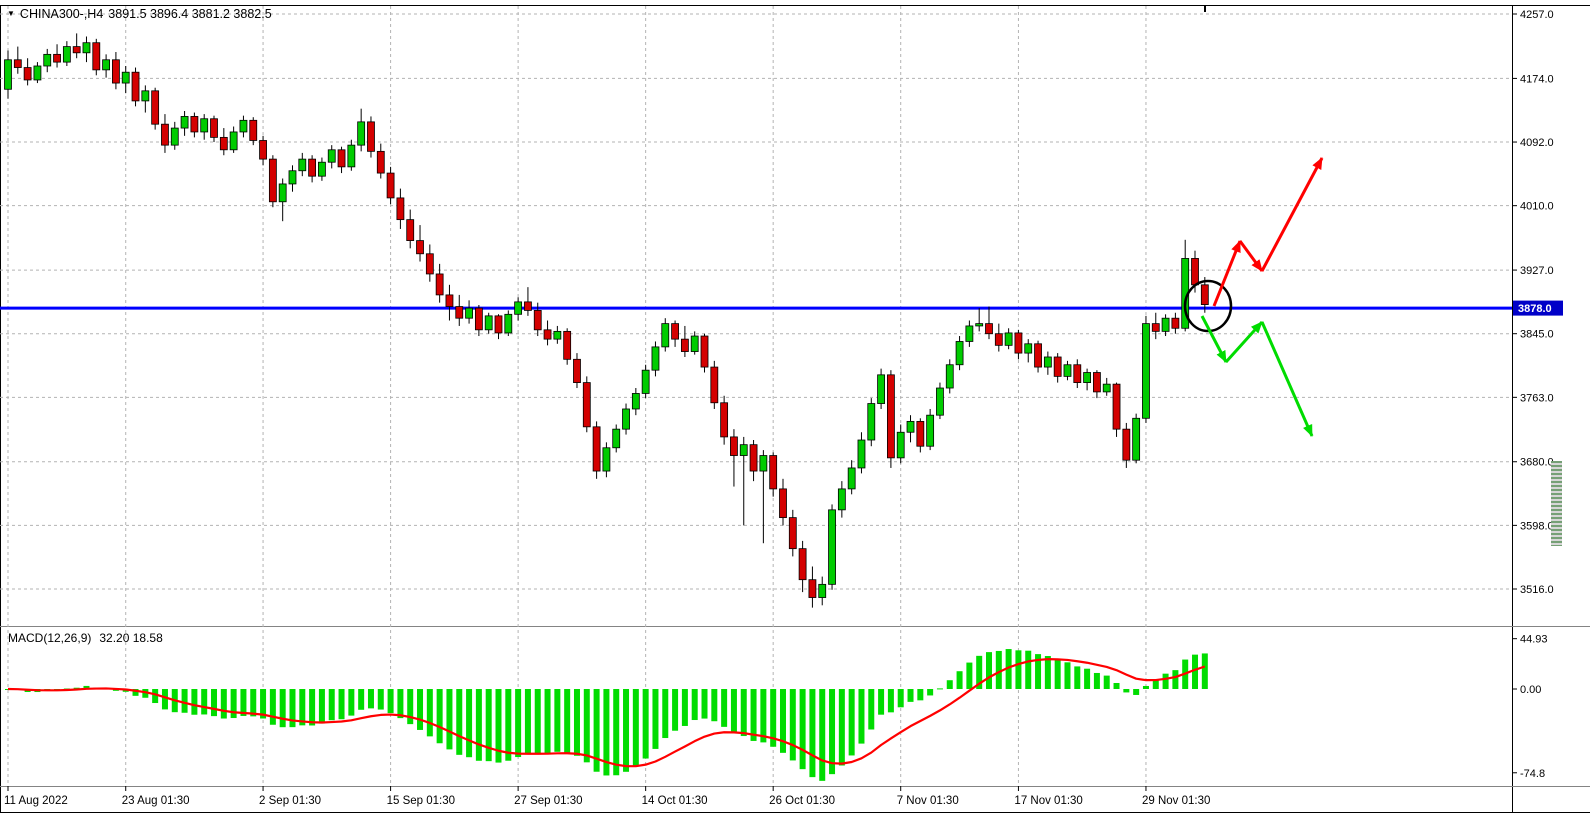 This screenshot has height=825, width=1590. What do you see at coordinates (928, 801) in the screenshot?
I see `date-label: 7 Nov 01:30` at bounding box center [928, 801].